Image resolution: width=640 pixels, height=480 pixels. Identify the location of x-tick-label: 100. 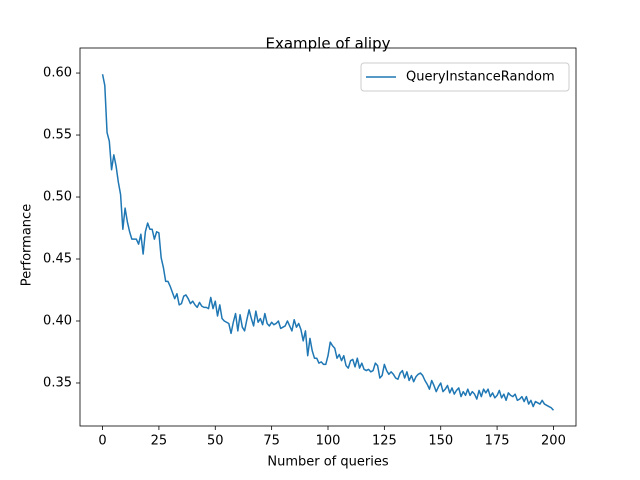
(328, 441).